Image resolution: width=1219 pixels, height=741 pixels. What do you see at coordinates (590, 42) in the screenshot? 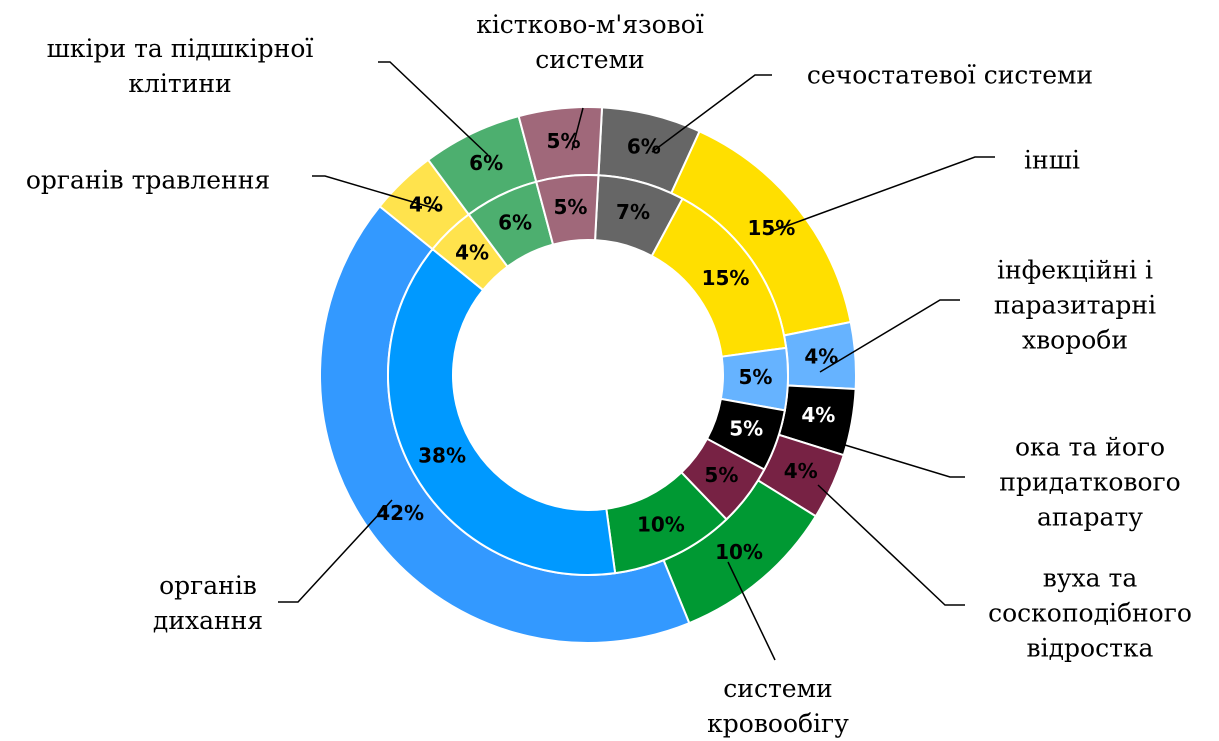
I see `category-label: кістково-м'язової системи` at bounding box center [590, 42].